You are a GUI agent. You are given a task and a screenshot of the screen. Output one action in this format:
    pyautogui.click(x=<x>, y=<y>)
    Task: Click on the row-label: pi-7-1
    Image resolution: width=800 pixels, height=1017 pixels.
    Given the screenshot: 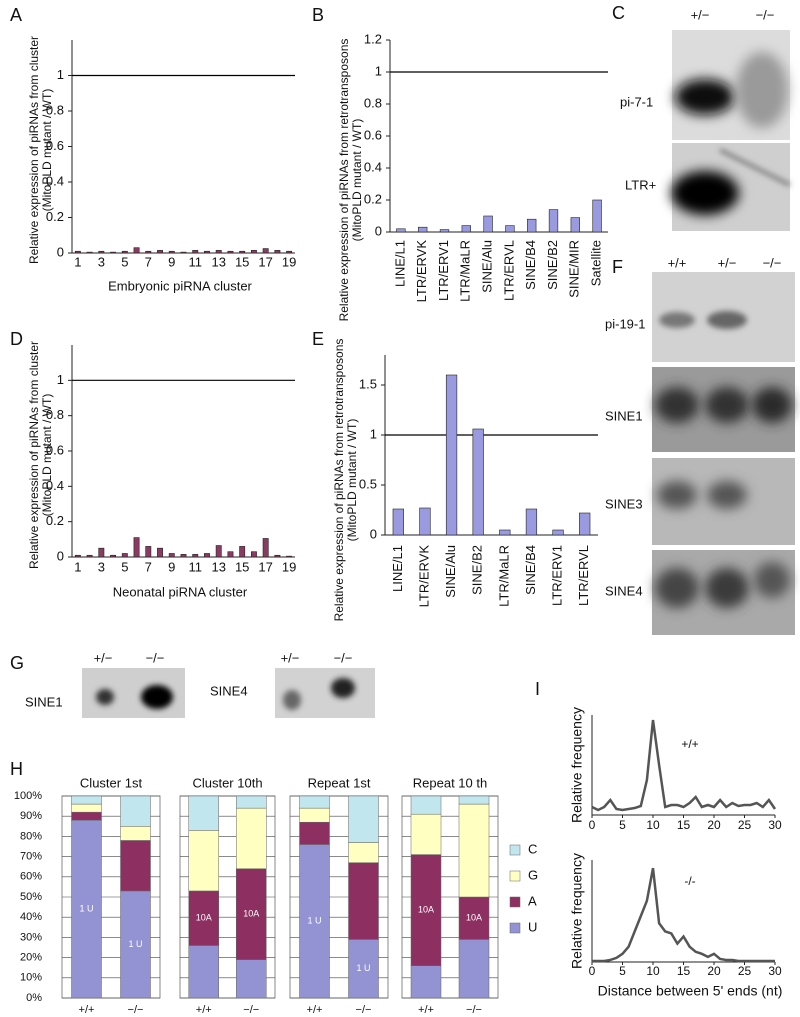 What is the action you would take?
    pyautogui.click(x=636, y=101)
    